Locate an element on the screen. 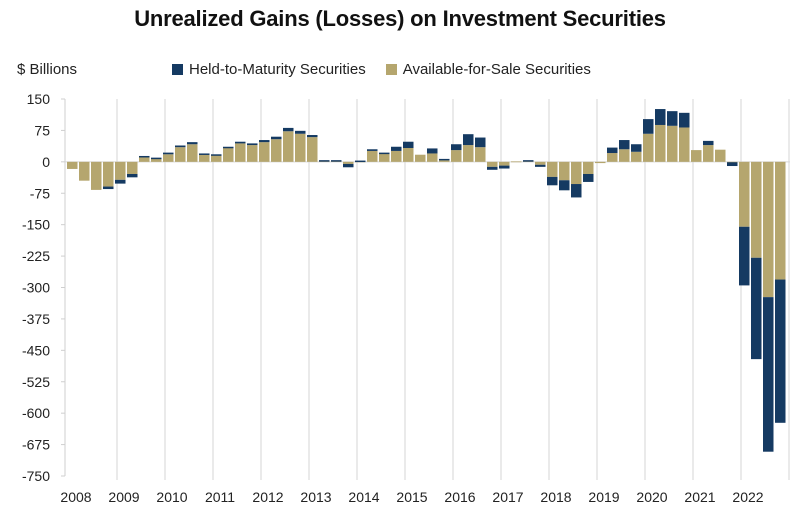  y-tick-label: 0 is located at coordinates (46, 162).